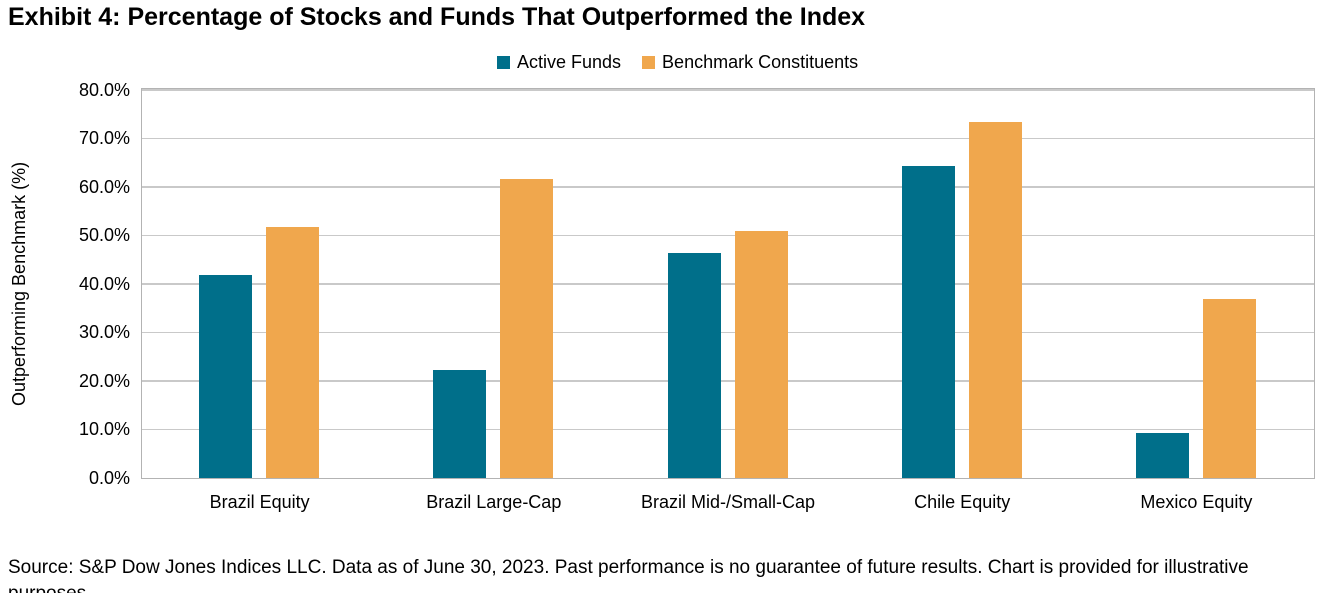 This screenshot has height=593, width=1323. Describe the element at coordinates (259, 502) in the screenshot. I see `x-axis-label: Brazil Equity` at that location.